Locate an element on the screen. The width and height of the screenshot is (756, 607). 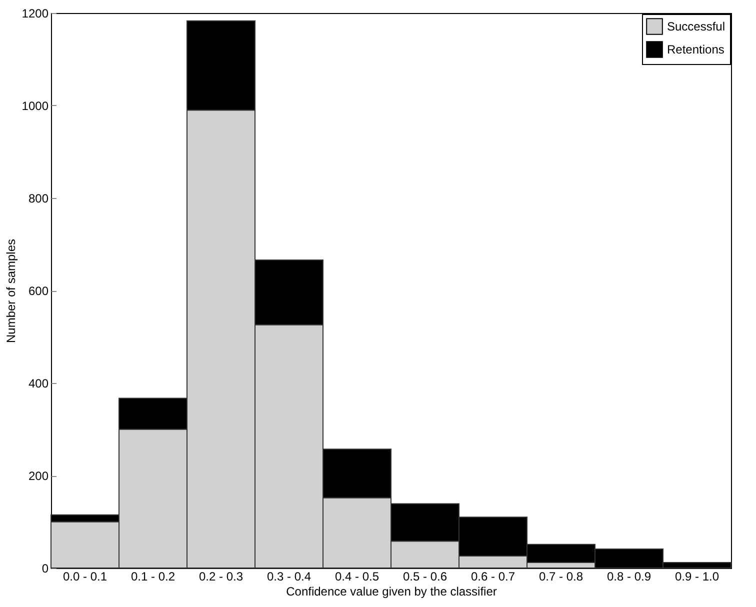
y-tick-label: 600 is located at coordinates (38, 291).